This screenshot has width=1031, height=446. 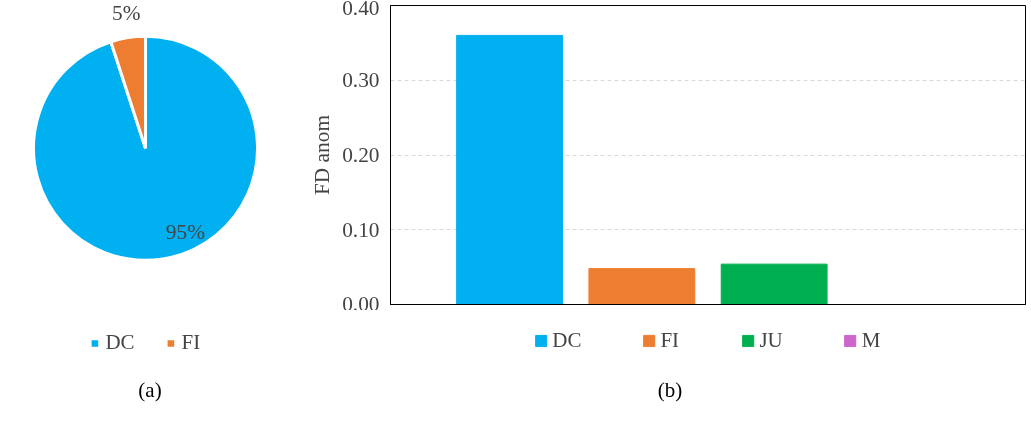 I want to click on y-tick-label: 0.40, so click(x=361, y=10).